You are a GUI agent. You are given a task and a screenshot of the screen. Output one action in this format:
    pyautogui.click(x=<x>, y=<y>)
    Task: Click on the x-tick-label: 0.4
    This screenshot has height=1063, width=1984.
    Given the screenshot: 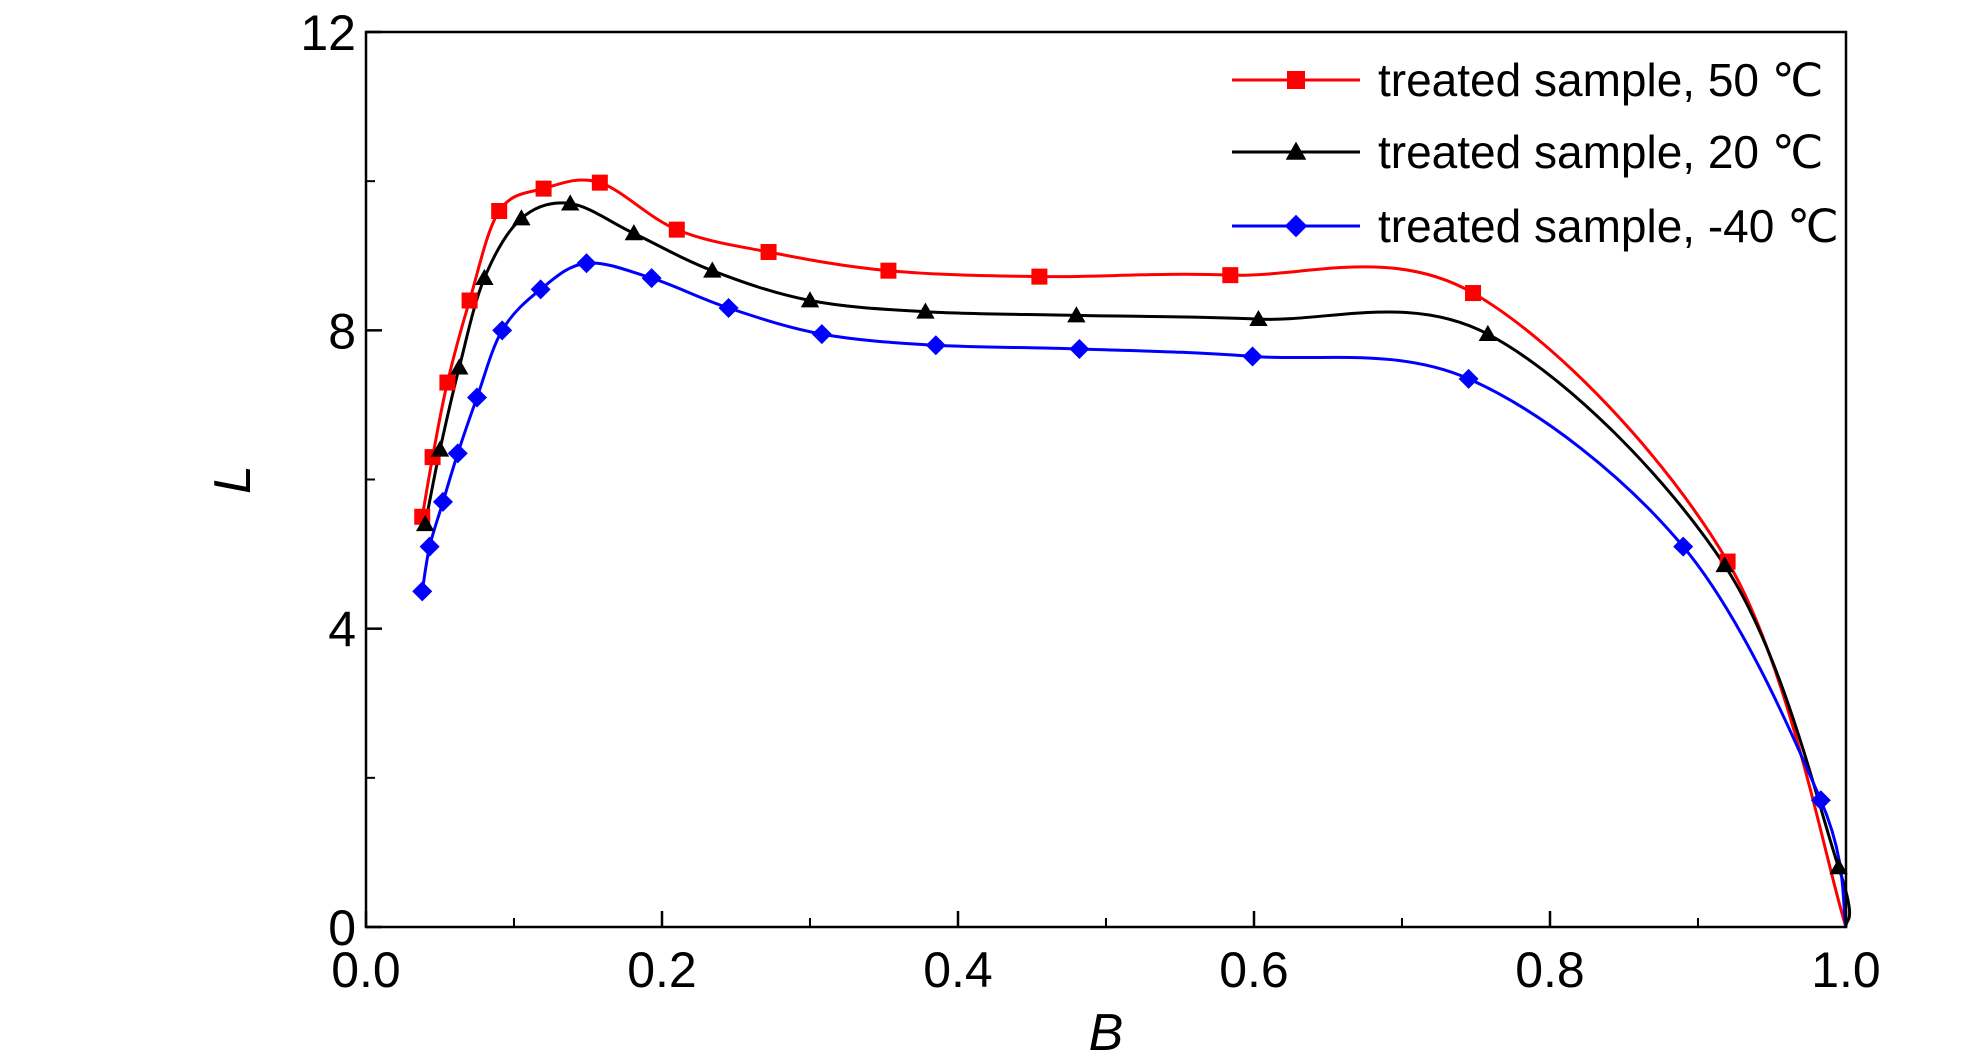 What is the action you would take?
    pyautogui.click(x=958, y=970)
    